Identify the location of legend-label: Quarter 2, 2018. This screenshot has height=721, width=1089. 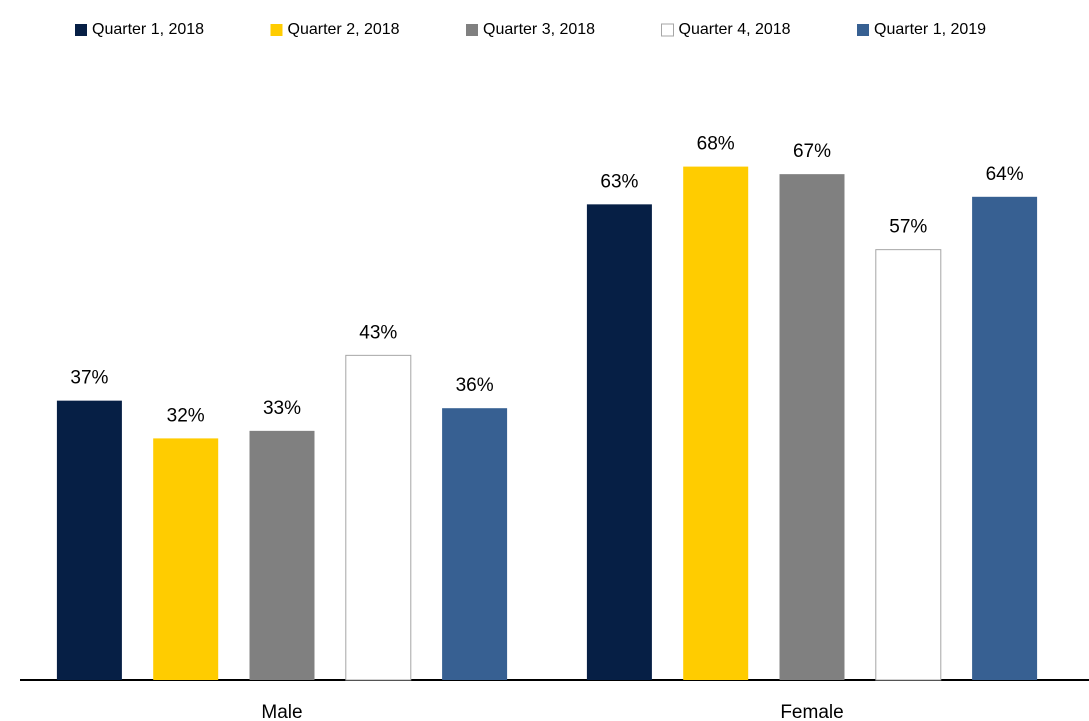
(344, 29).